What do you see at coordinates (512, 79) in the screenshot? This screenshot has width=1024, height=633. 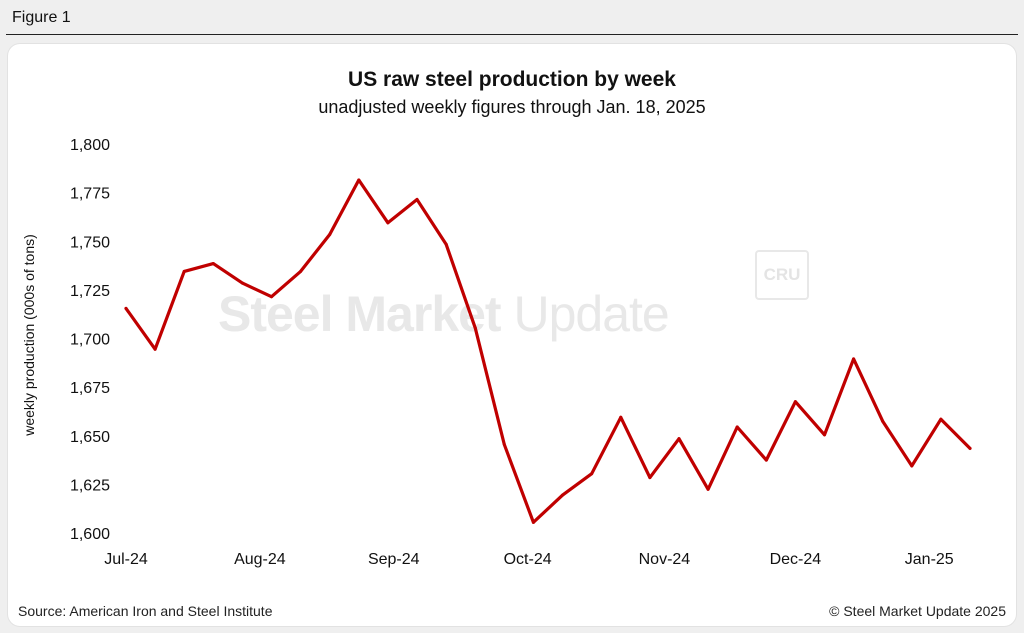 I see `chart-title: US raw steel production by week` at bounding box center [512, 79].